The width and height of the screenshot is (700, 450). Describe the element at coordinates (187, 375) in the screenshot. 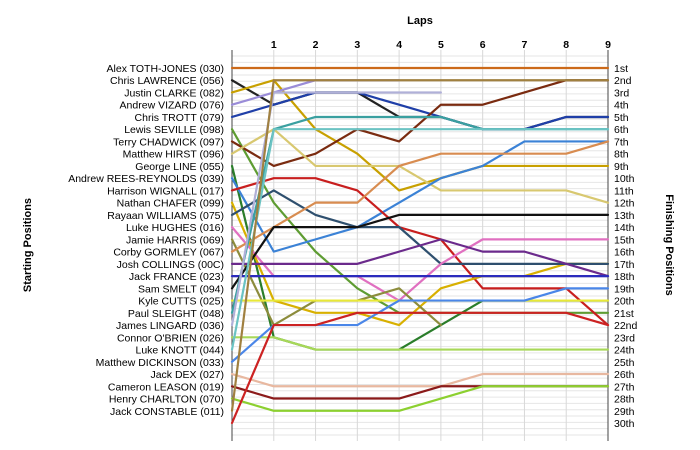

I see `starting-position-label: Jack DEX (027)` at that location.